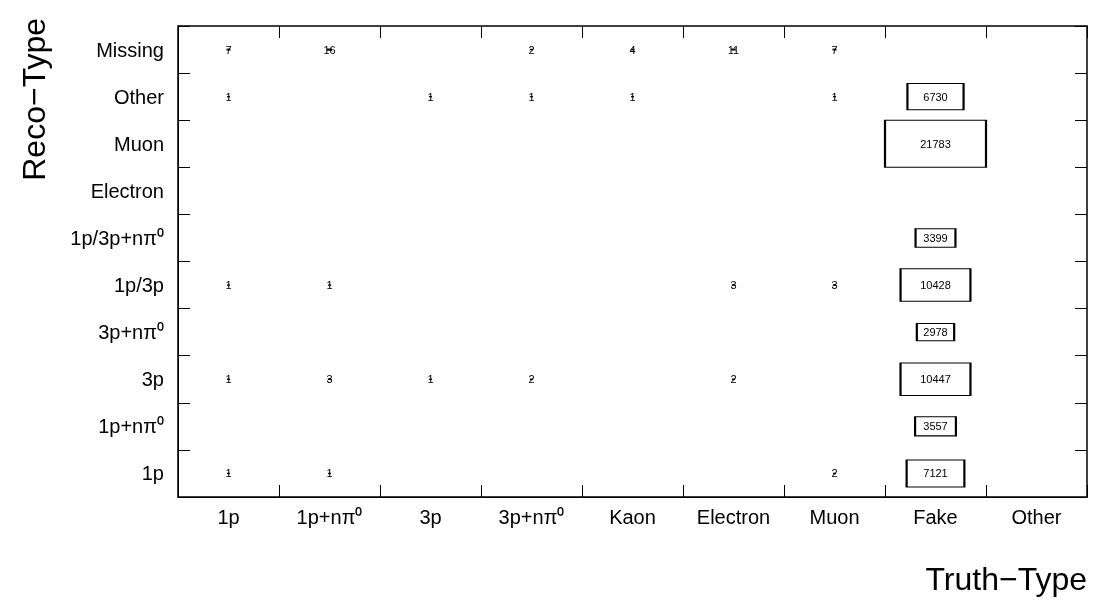 Image resolution: width=1110 pixels, height=605 pixels. What do you see at coordinates (935, 237) in the screenshot?
I see `data-label: 3399` at bounding box center [935, 237].